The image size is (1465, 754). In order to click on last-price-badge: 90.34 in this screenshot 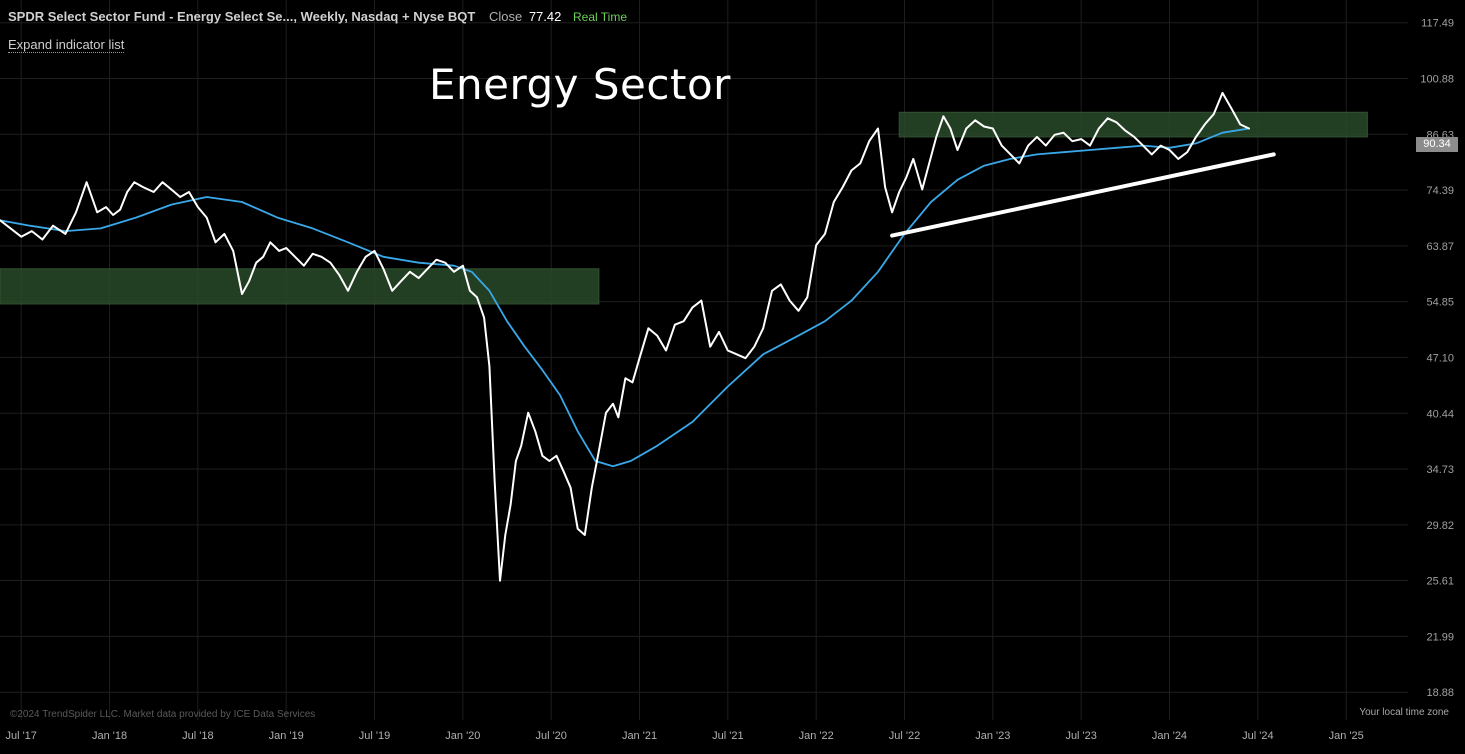, I will do `click(1437, 144)`.